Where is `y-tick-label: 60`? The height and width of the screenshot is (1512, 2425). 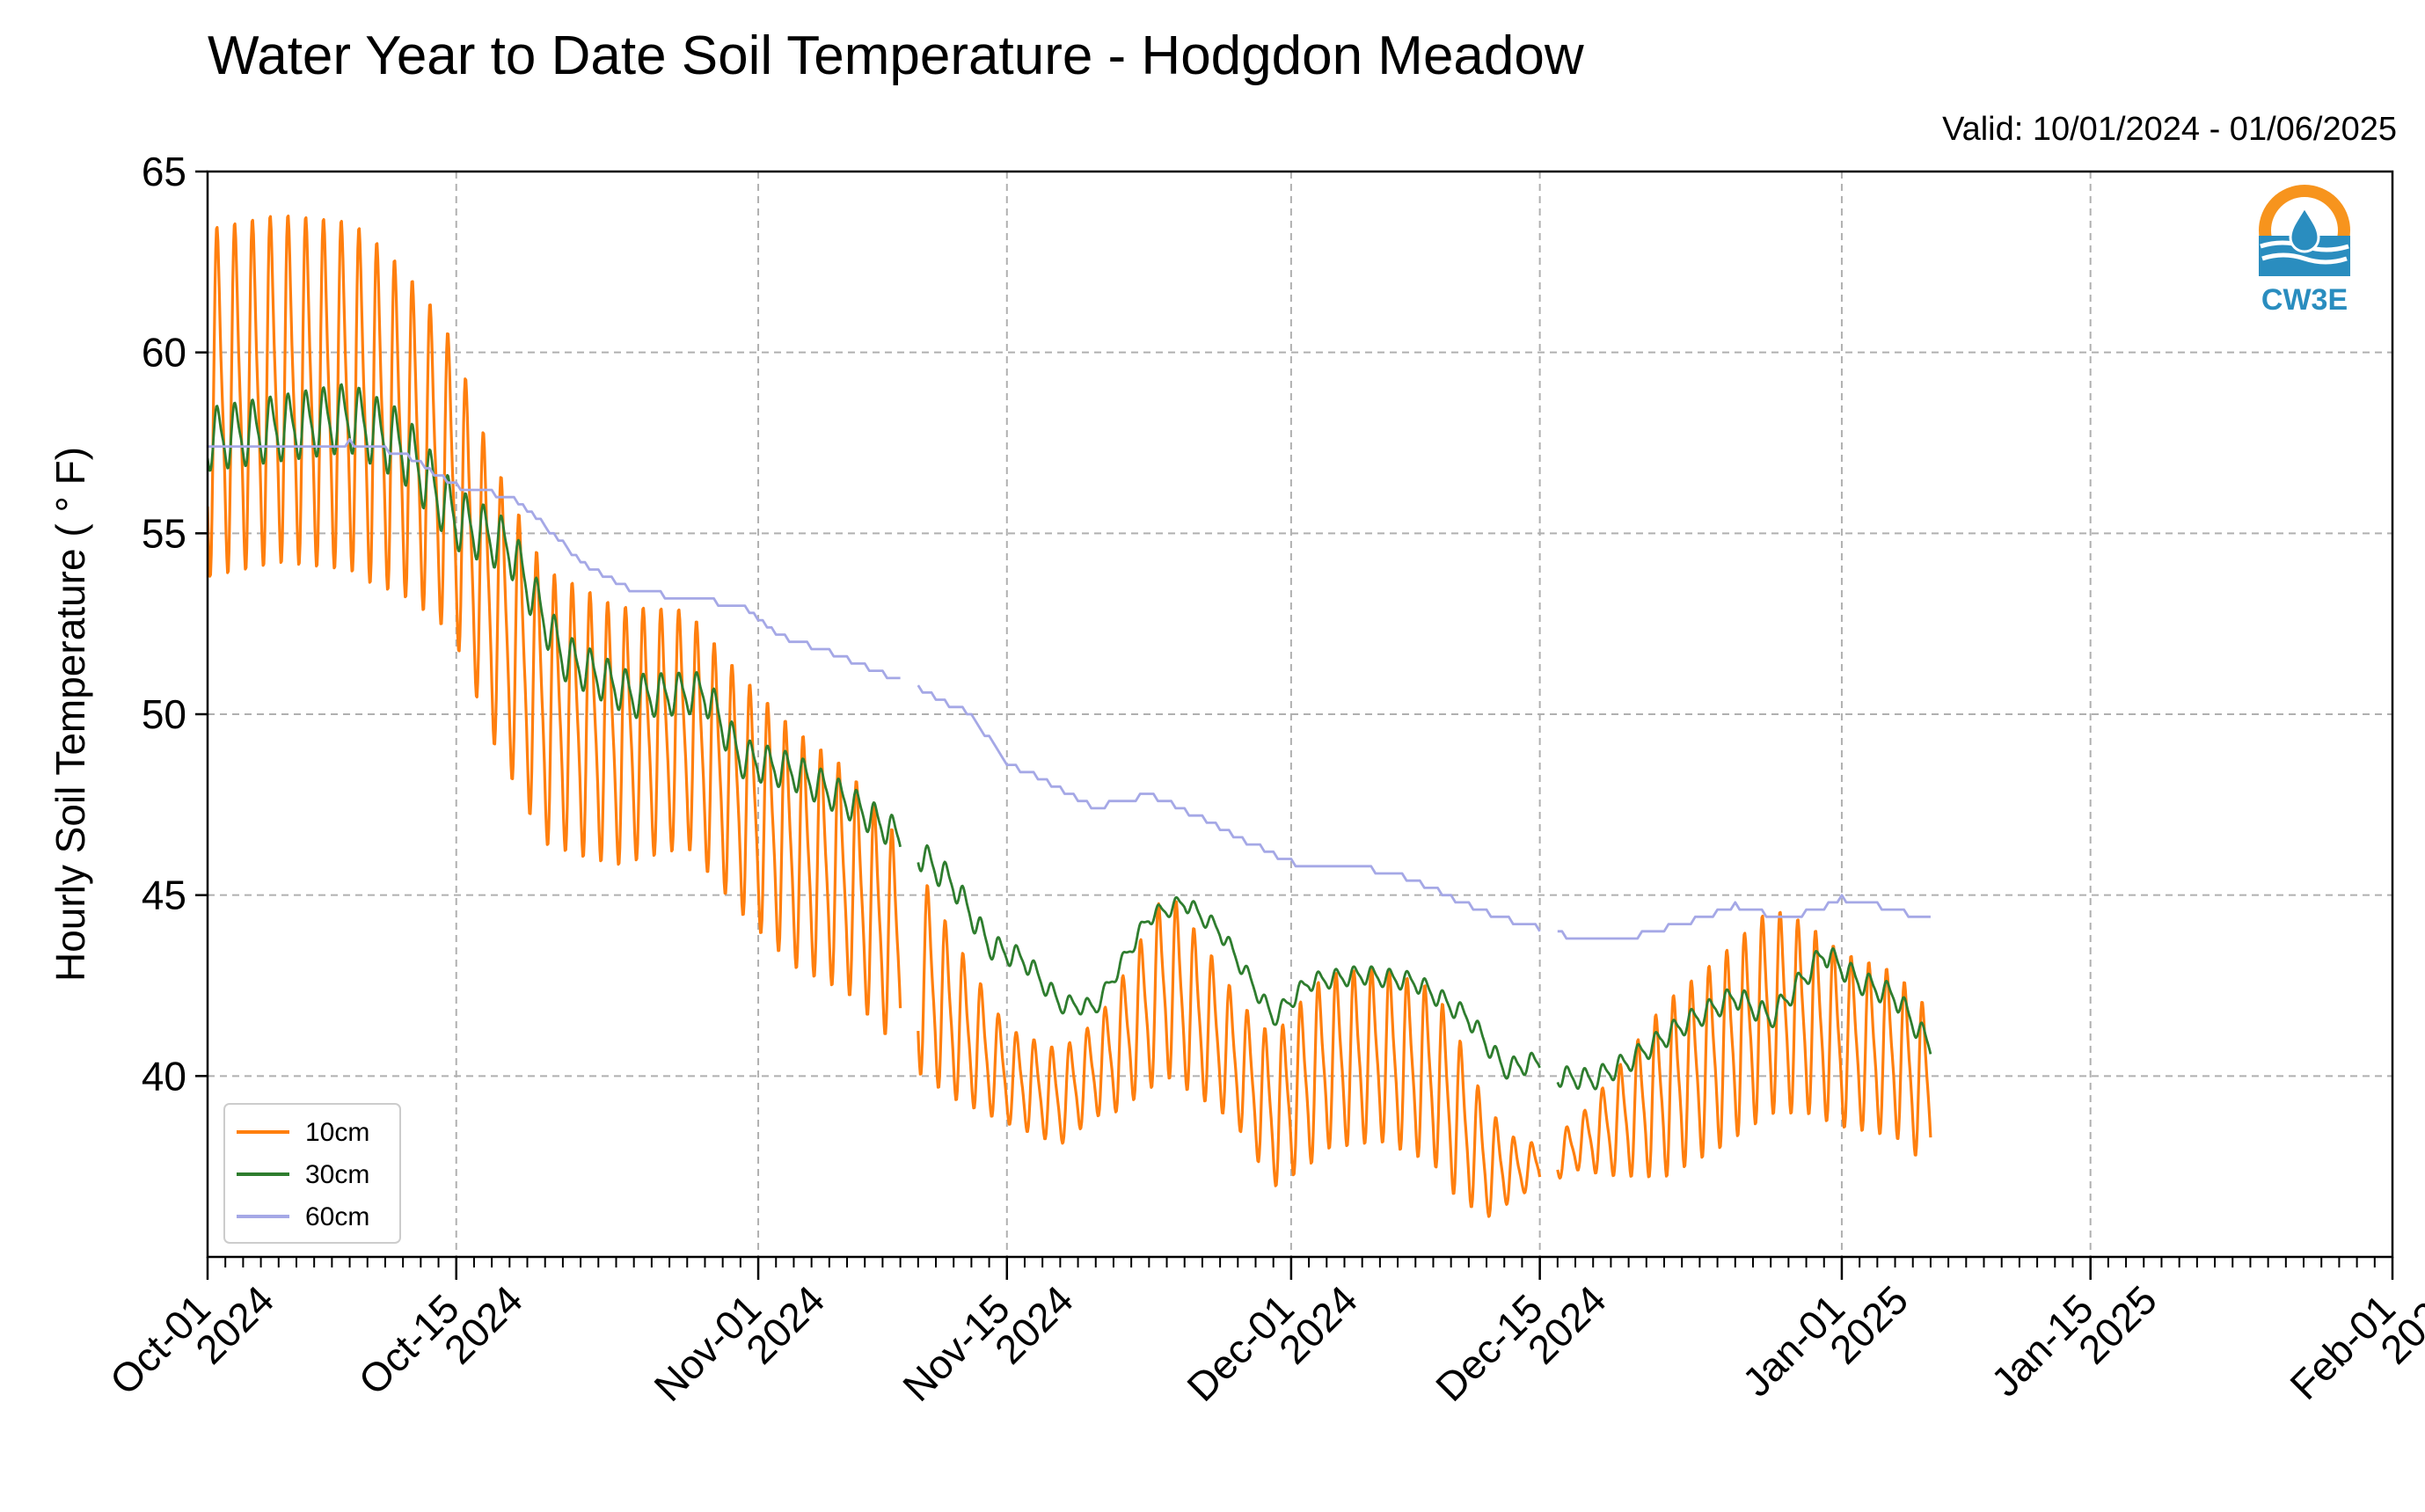
y-tick-label: 60 is located at coordinates (164, 353).